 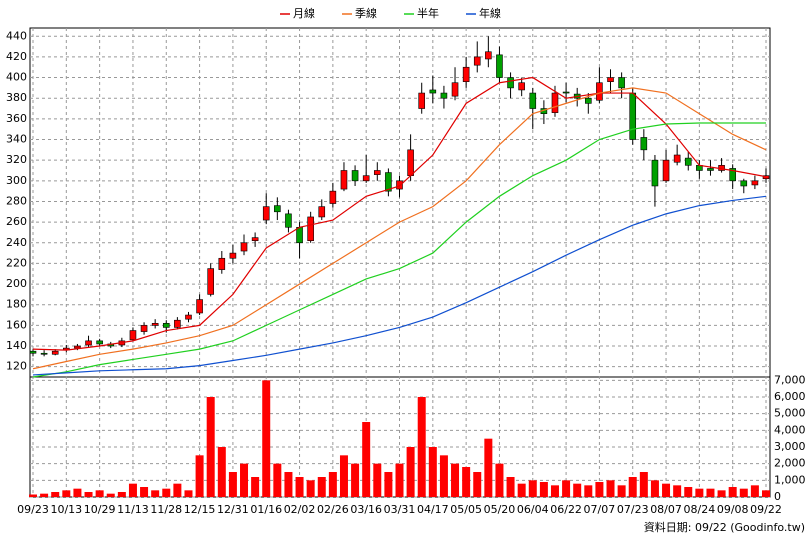 What do you see at coordinates (16, 139) in the screenshot?
I see `y-tick-label: 340` at bounding box center [16, 139].